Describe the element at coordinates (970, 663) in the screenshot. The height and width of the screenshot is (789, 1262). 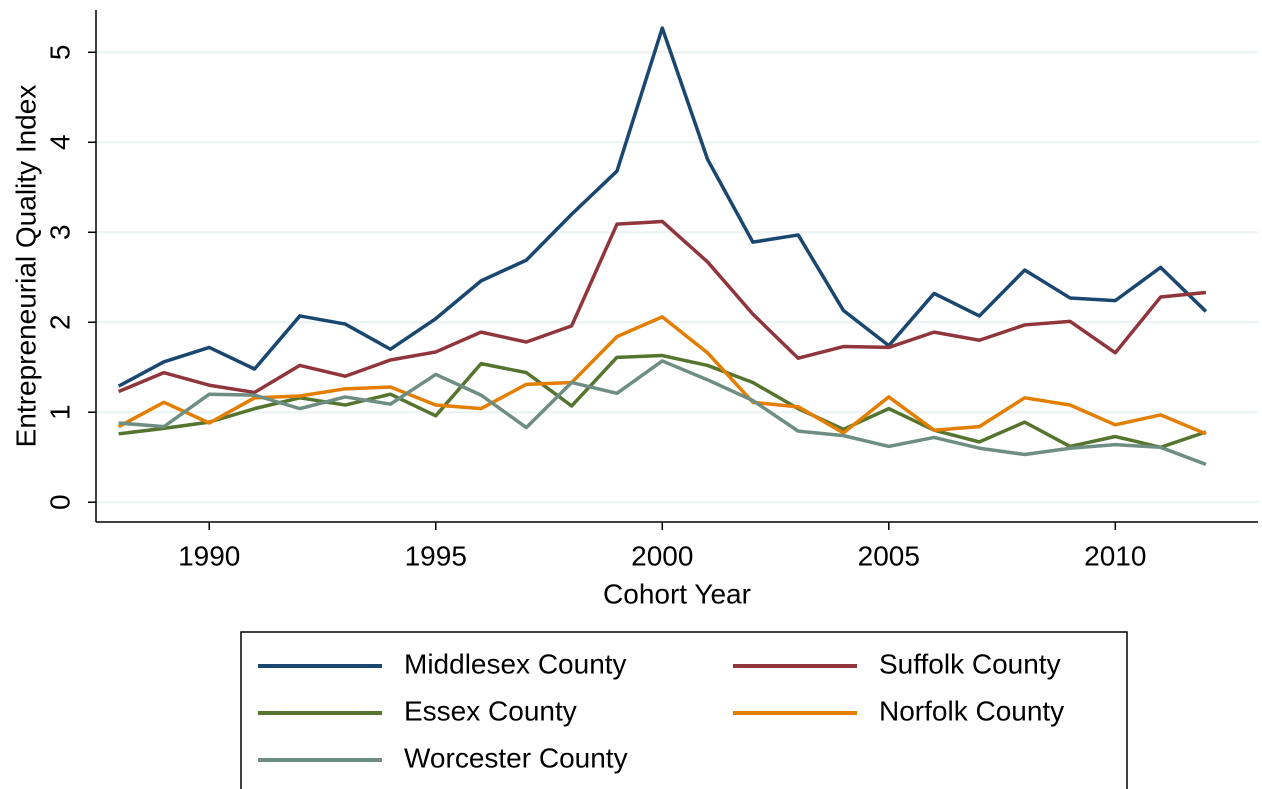
I see `legend-label: Suffolk County` at that location.